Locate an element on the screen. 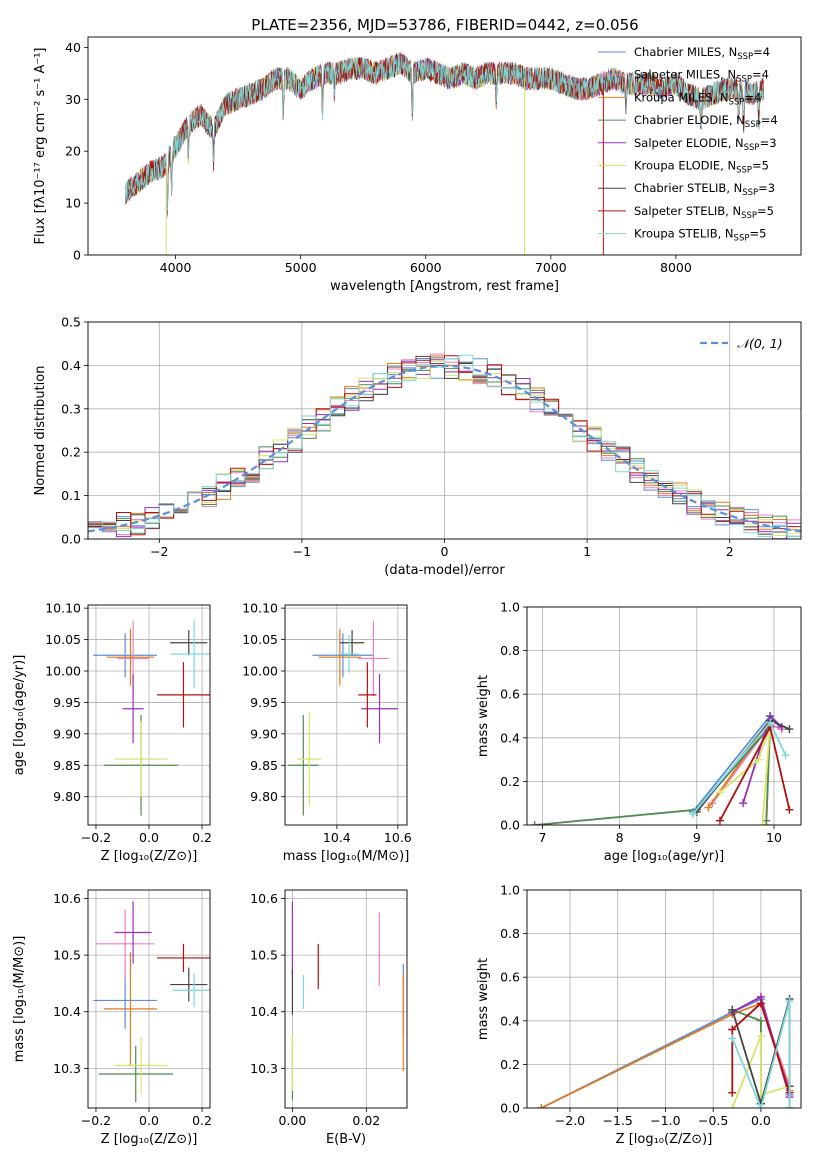 Image resolution: width=819 pixels, height=1170 pixels. y-tick-label: 10.05 is located at coordinates (260, 639).